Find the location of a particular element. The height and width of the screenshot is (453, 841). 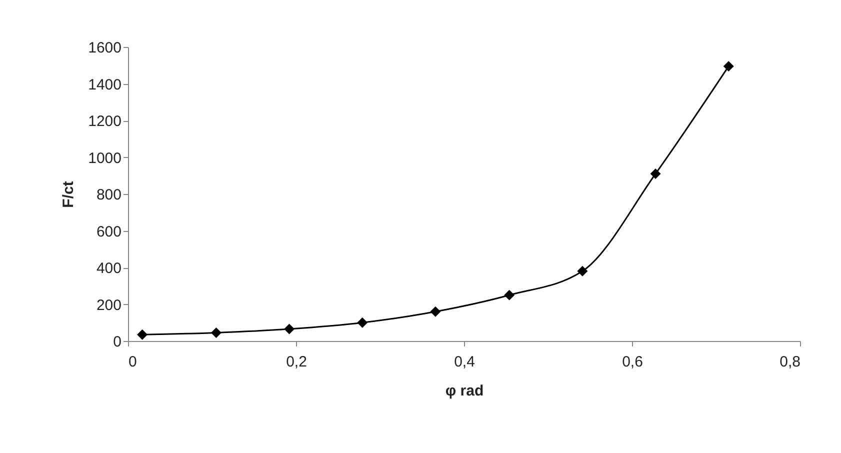

y-tick-label: 600 is located at coordinates (109, 231).